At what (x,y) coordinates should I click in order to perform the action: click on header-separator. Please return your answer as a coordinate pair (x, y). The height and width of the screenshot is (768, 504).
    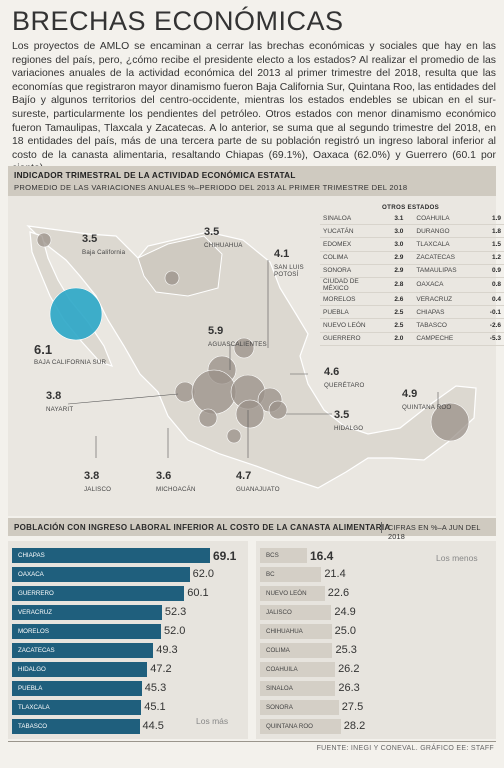
    Looking at the image, I should click on (381, 527).